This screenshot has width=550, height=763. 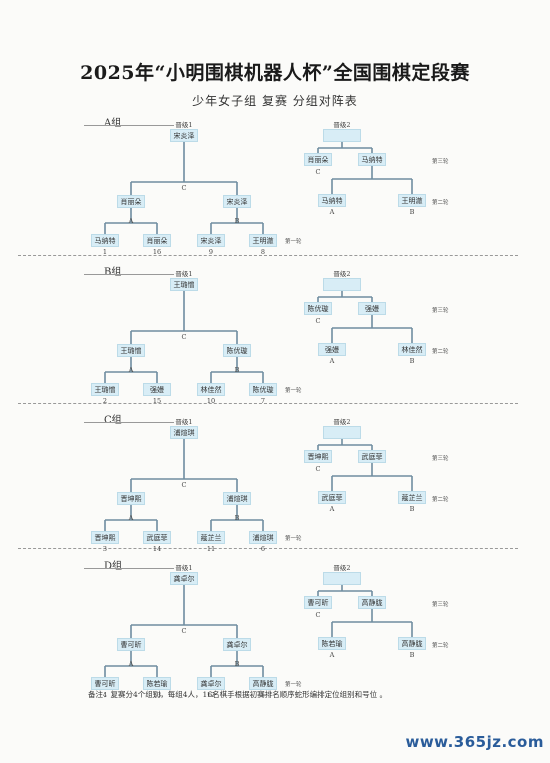 I want to click on round2-slot: 肖丽朵, so click(x=318, y=159).